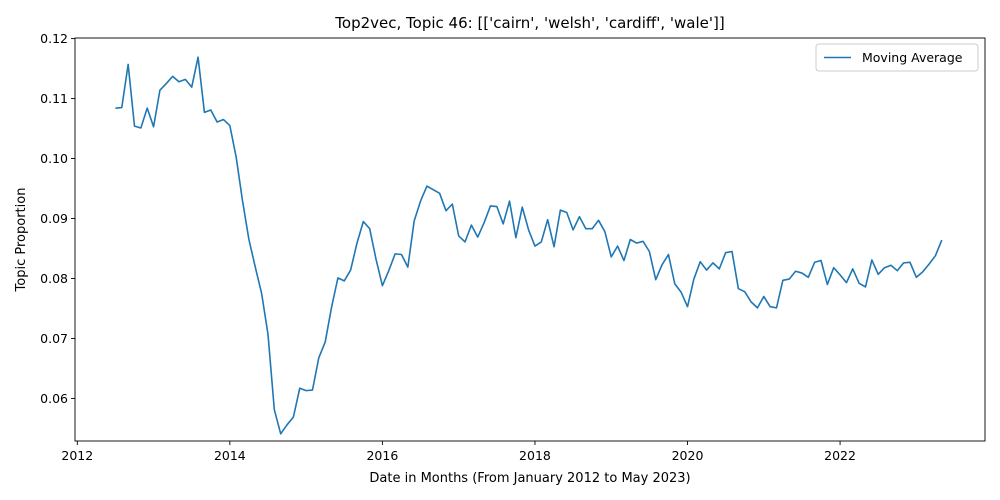 The width and height of the screenshot is (1000, 500). I want to click on x-tick-label: 2020, so click(688, 455).